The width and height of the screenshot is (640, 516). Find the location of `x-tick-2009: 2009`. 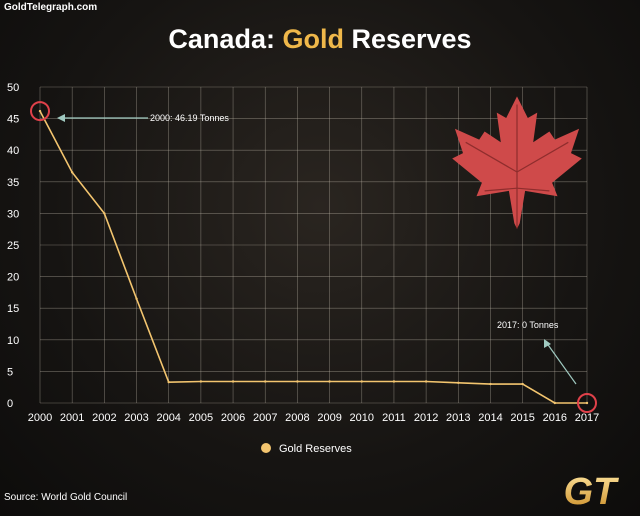

x-tick-2009: 2009 is located at coordinates (329, 418).